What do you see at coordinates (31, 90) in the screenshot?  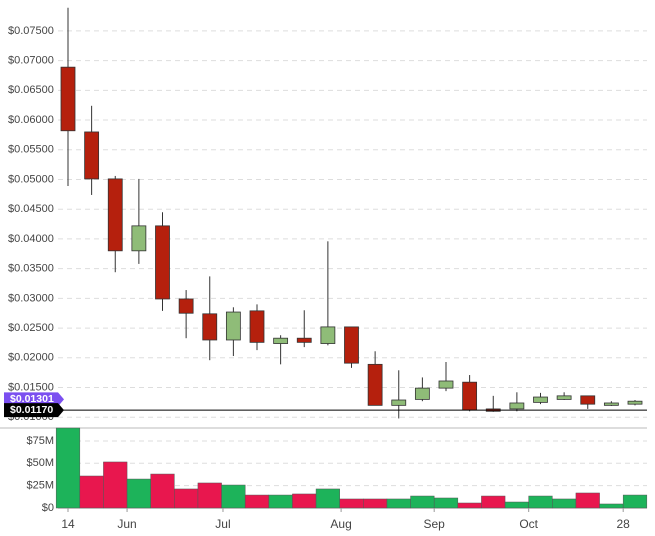 I see `y-tick-label: $0.06500` at bounding box center [31, 90].